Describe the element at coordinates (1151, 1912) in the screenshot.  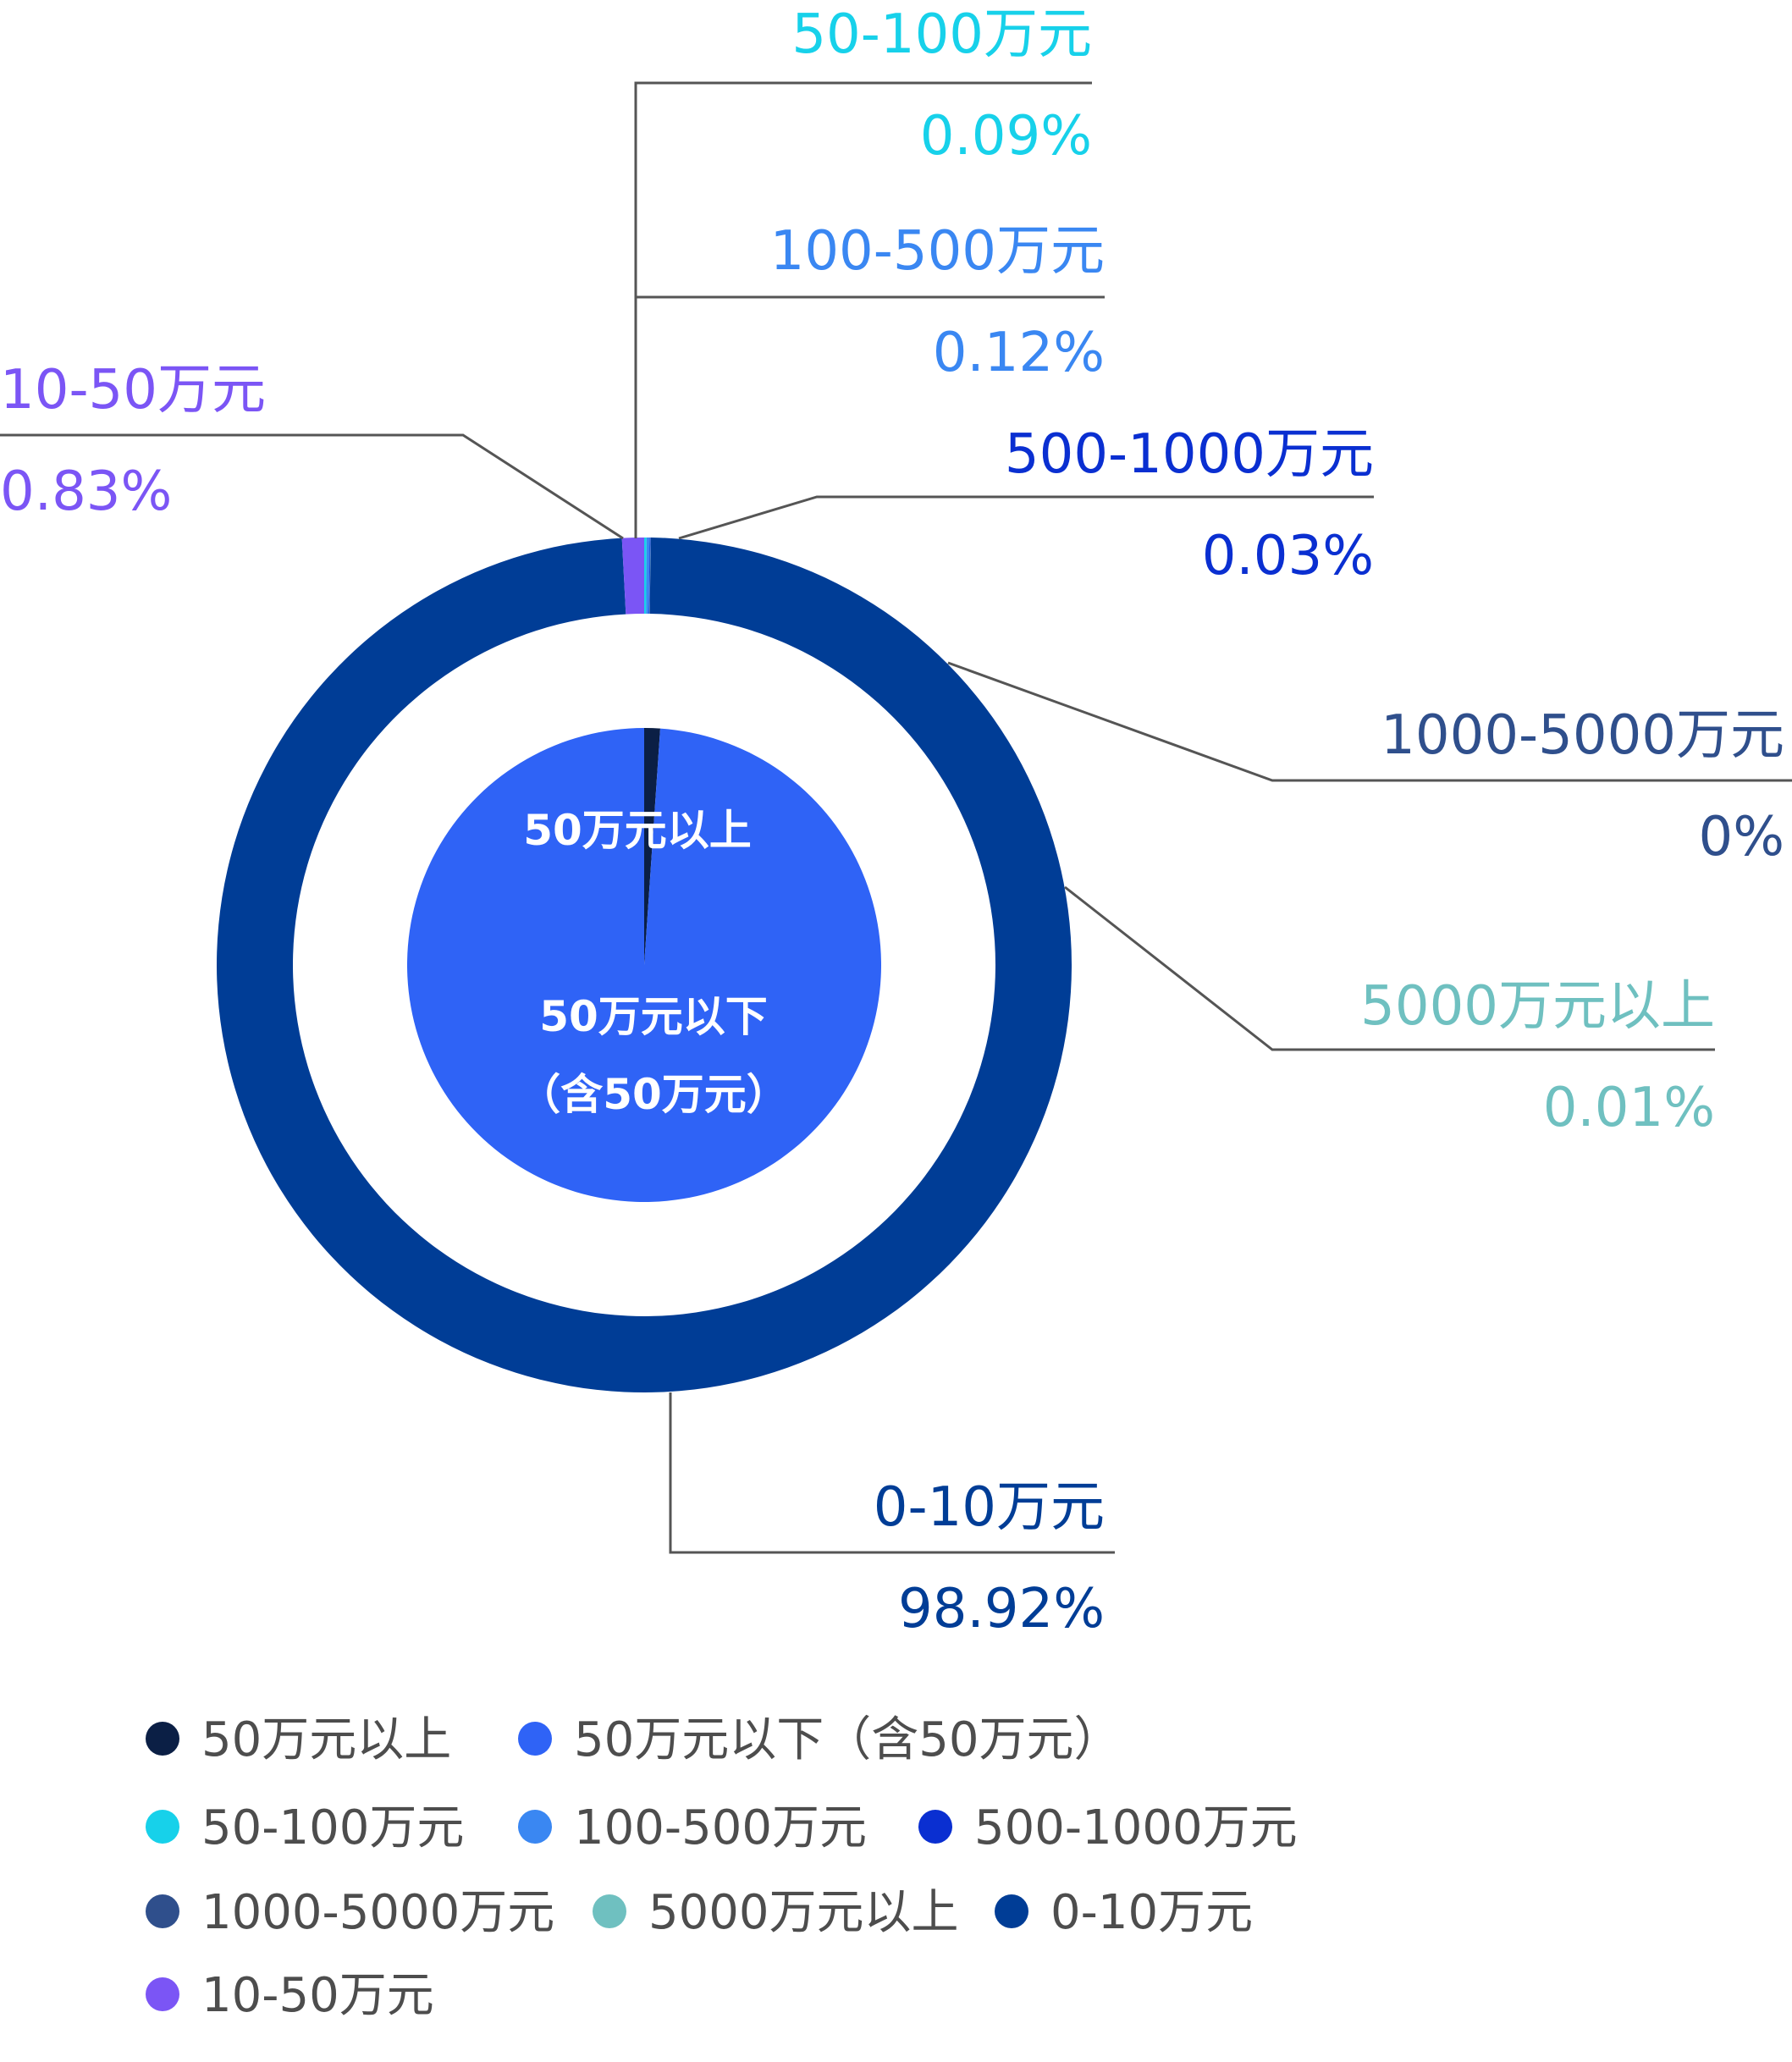
I see `legend-label-7: 0-10万元` at that location.